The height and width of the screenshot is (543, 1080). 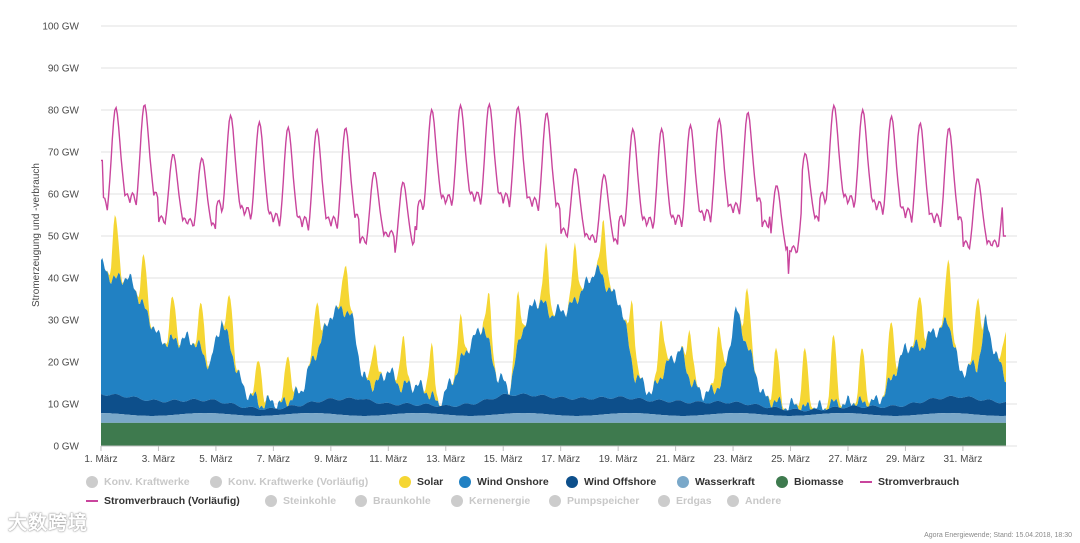 I want to click on x-tick-label: 5. März, so click(x=215, y=459).